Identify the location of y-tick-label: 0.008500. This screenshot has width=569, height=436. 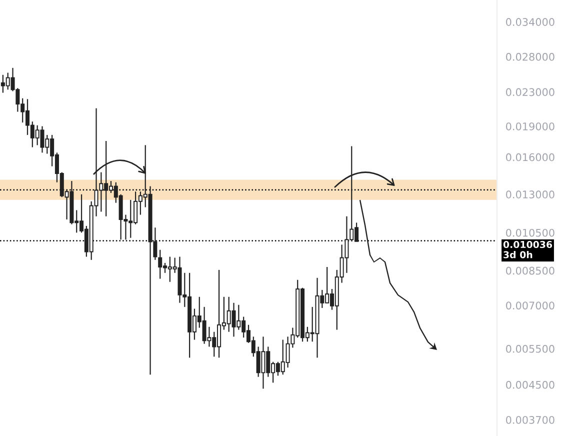
(530, 270).